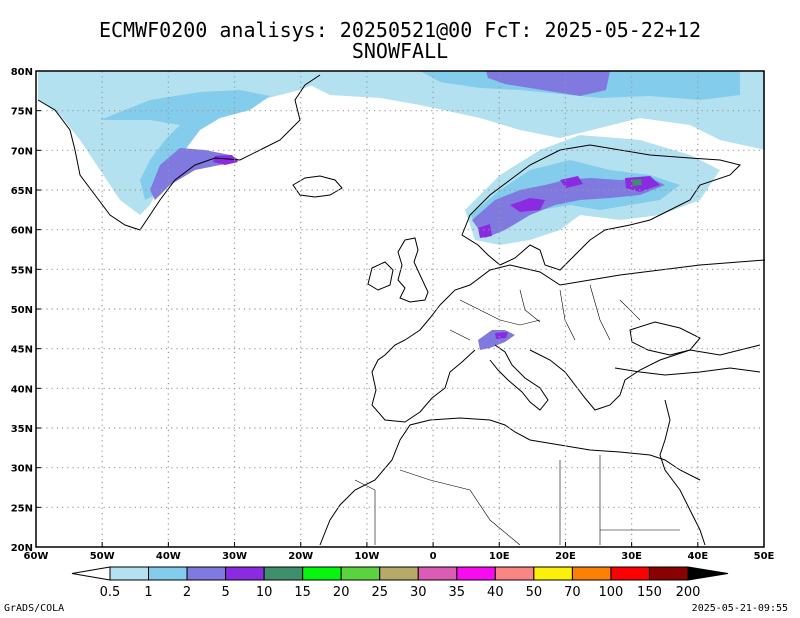 The width and height of the screenshot is (800, 618). I want to click on lat-tick-label: 55N, so click(22, 270).